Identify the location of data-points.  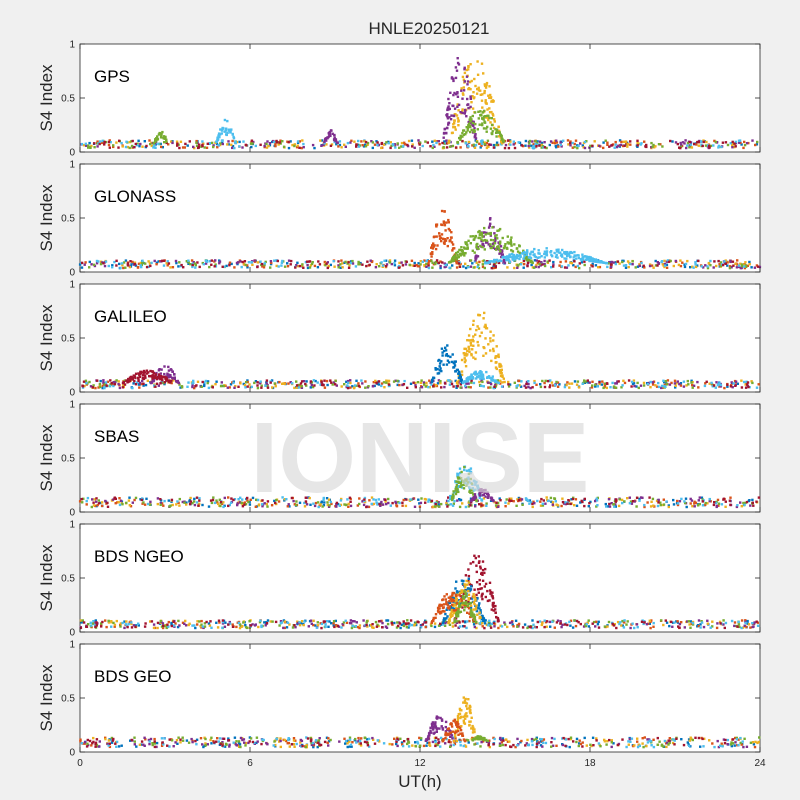
(419, 103).